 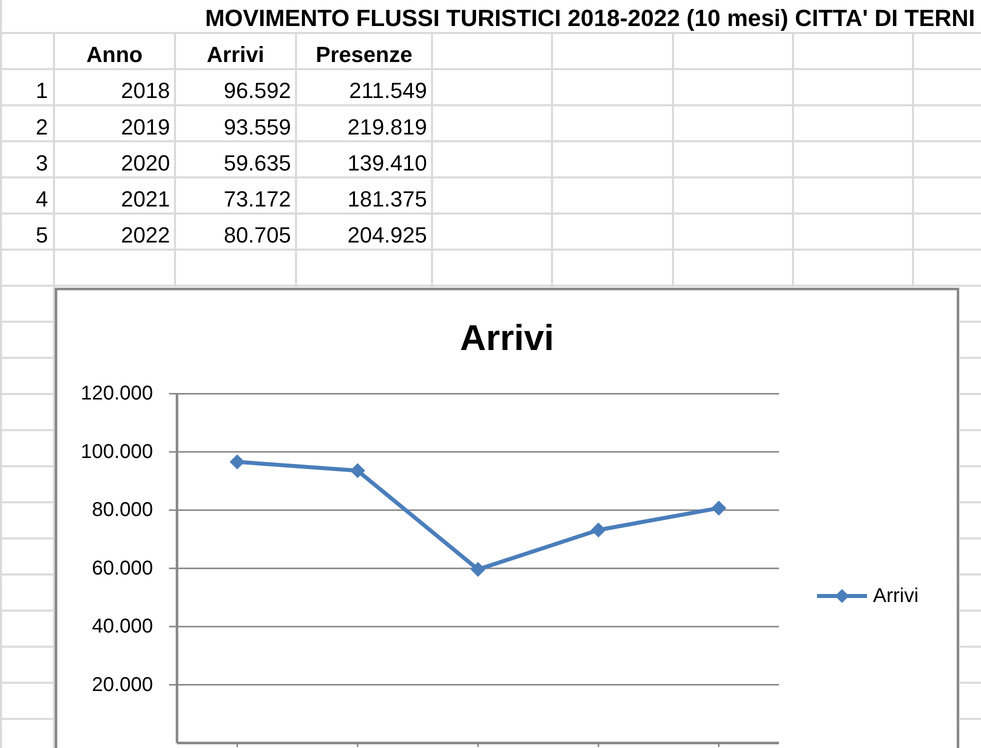 What do you see at coordinates (145, 127) in the screenshot?
I see `text: 2019` at bounding box center [145, 127].